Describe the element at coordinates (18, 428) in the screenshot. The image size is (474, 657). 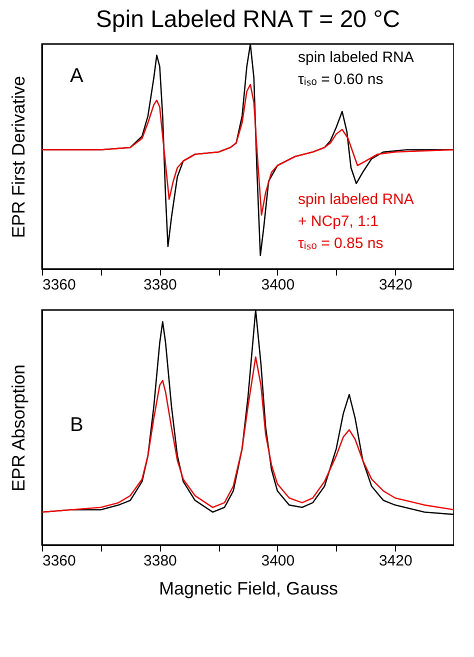
I see `y-axis-title: EPR Absorption` at that location.